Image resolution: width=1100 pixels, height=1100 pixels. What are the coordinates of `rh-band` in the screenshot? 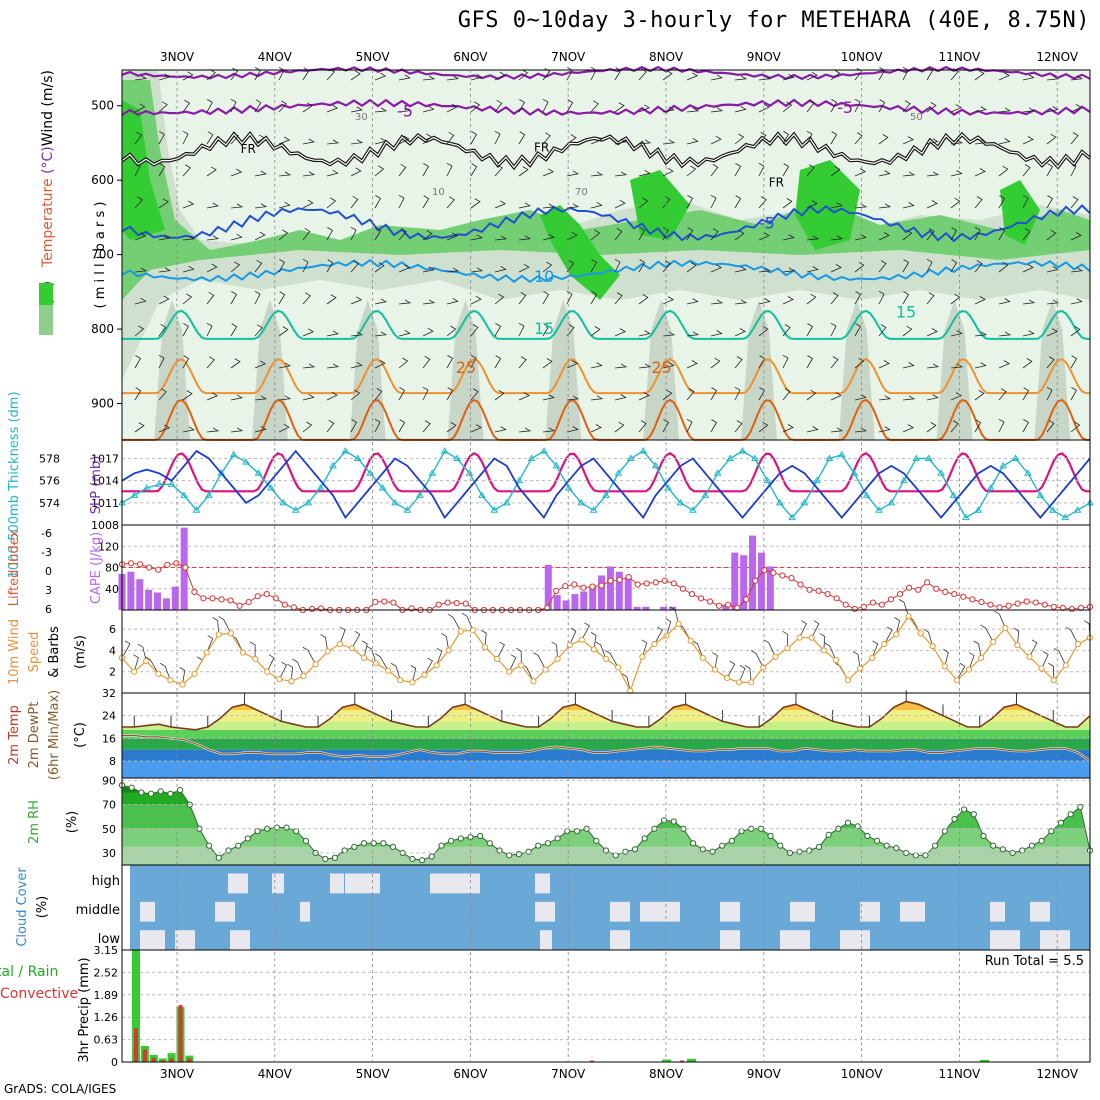 It's located at (606, 816).